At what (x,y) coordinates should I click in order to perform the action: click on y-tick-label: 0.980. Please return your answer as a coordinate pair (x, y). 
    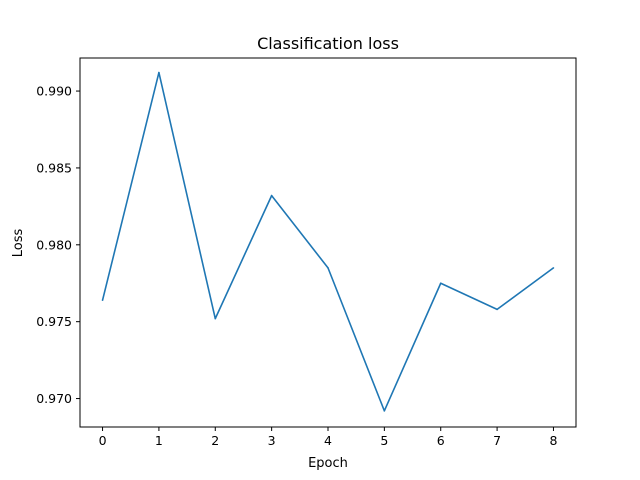
    Looking at the image, I should click on (54, 244).